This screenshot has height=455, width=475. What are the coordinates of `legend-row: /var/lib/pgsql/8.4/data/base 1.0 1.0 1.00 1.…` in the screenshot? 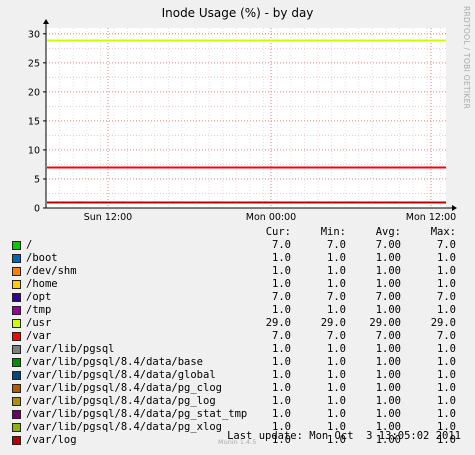 It's located at (237, 362).